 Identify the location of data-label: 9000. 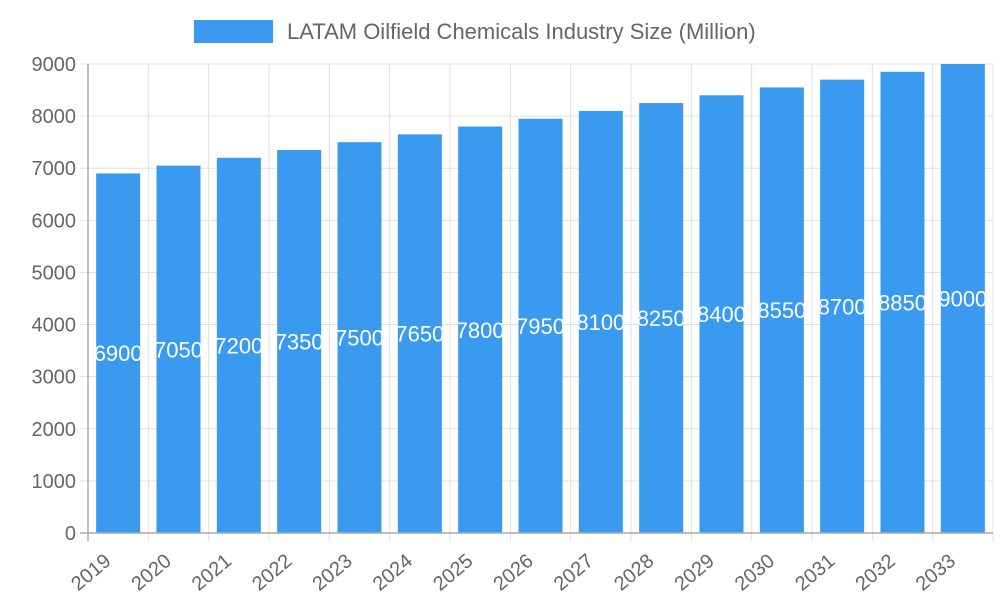
(962, 299).